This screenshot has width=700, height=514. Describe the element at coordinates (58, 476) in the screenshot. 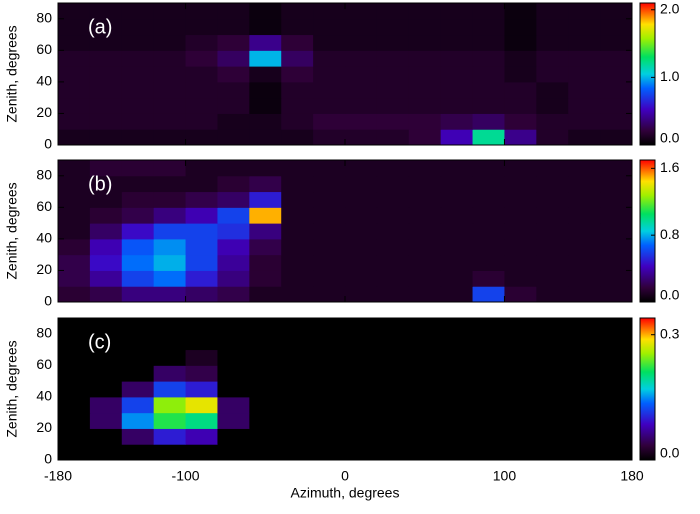

I see `x-tick-label: -180` at that location.